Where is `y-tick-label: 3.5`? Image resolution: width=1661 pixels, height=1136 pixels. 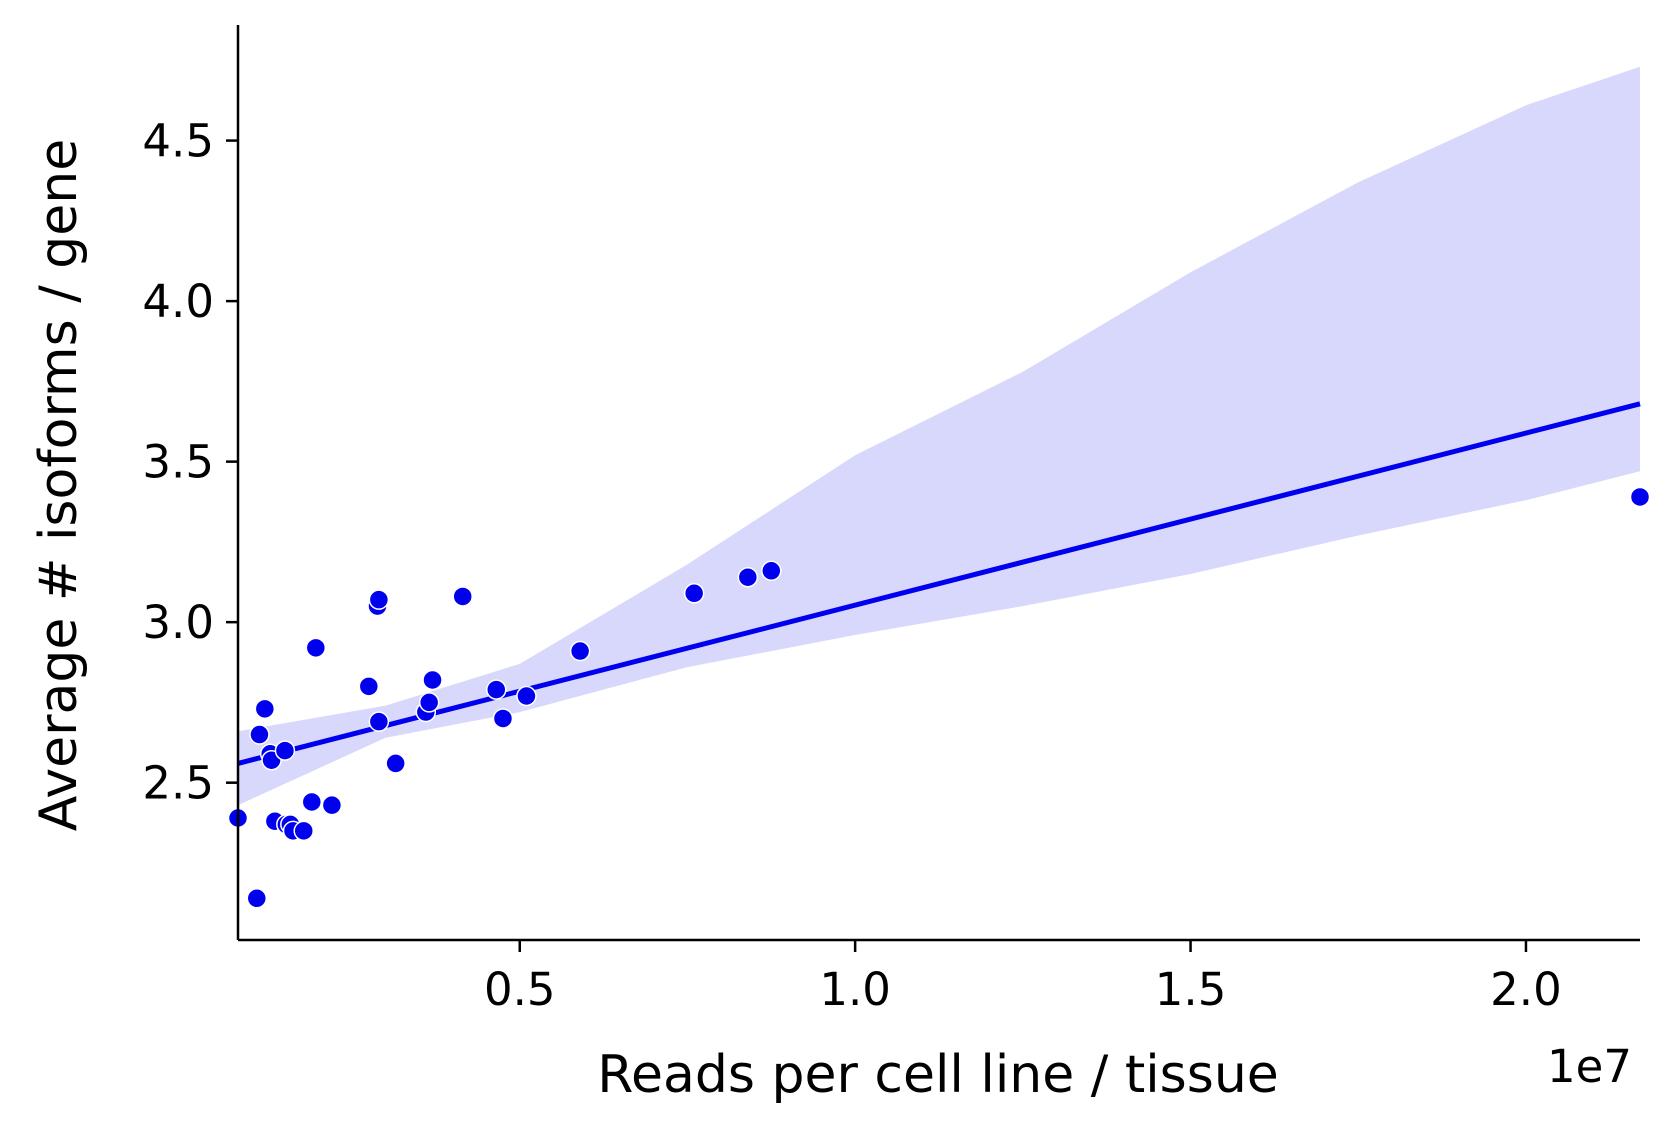
y-tick-label: 3.5 is located at coordinates (178, 462).